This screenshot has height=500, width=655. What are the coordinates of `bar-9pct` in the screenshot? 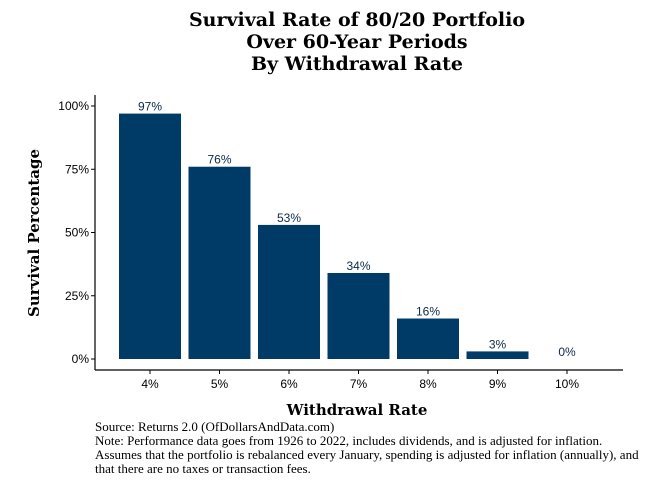 It's located at (497, 355).